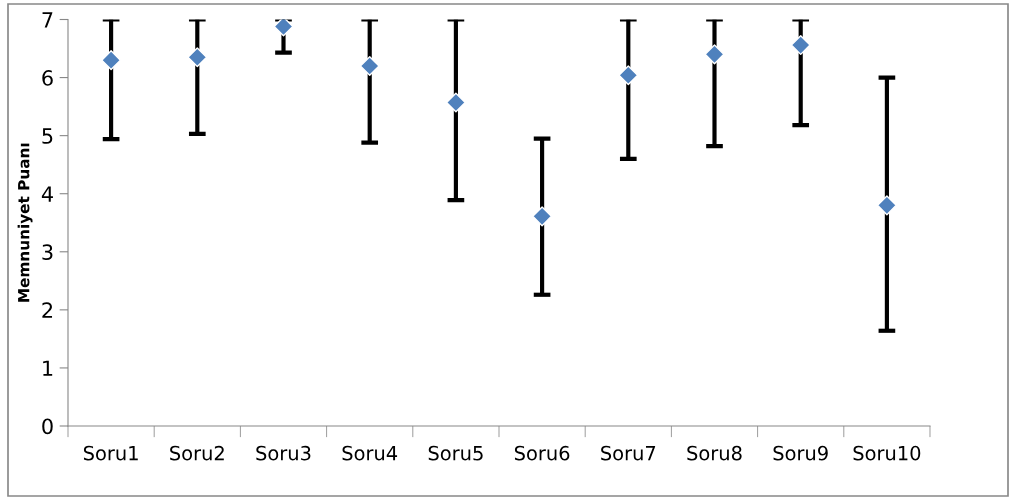  What do you see at coordinates (25, 222) in the screenshot?
I see `y-axis-title: Memnuniyet Puanı` at bounding box center [25, 222].